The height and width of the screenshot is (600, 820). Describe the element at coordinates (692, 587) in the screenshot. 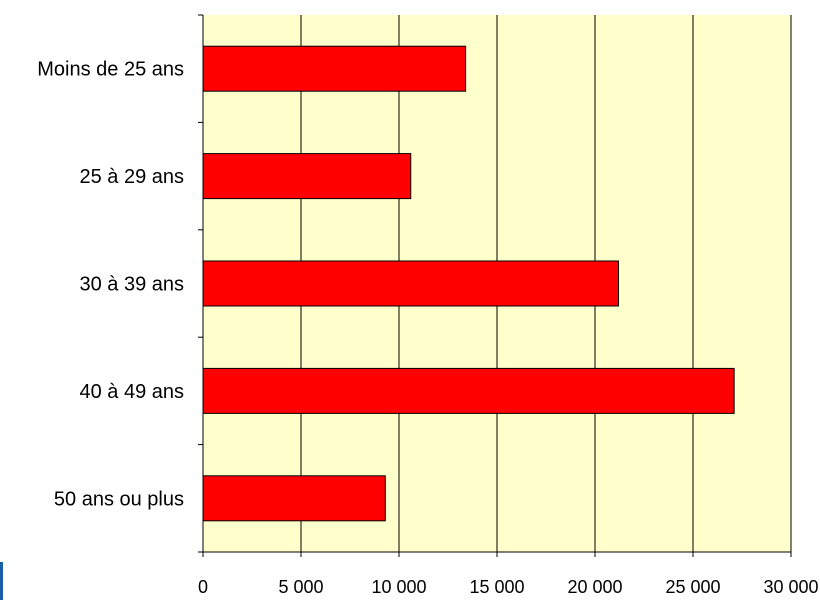

I see `x-tick-label-5: 25 000` at that location.